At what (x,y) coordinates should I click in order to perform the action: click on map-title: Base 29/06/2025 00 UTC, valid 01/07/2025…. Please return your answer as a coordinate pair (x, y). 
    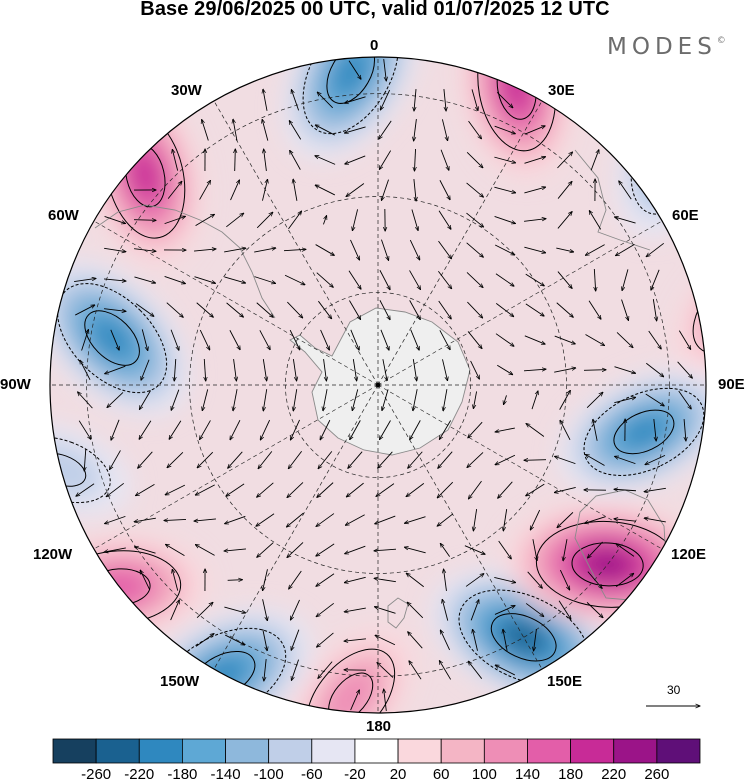
    Looking at the image, I should click on (375, 10).